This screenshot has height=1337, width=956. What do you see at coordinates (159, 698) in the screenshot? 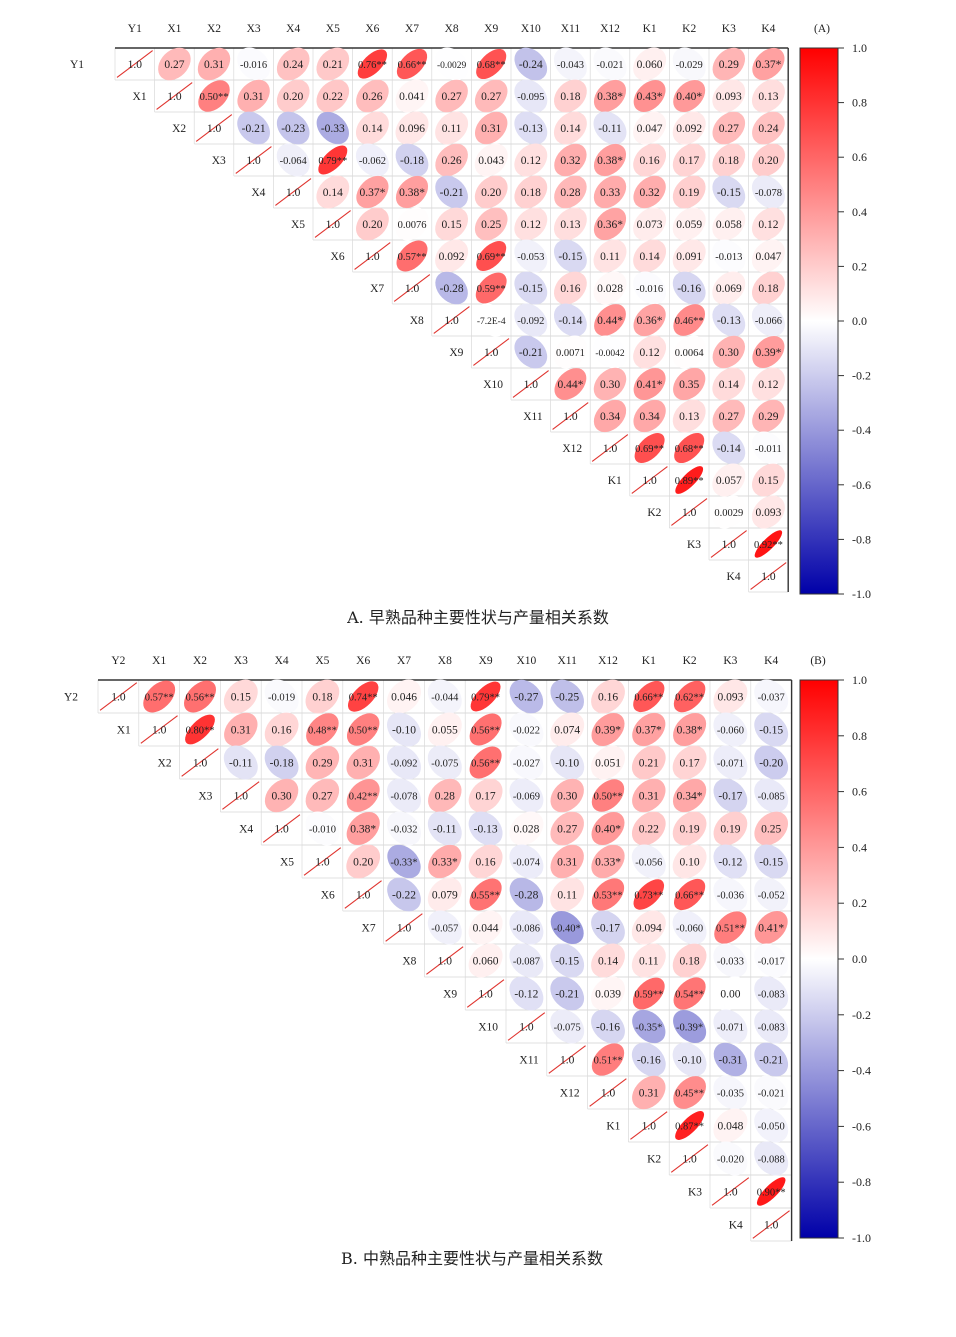
I see `cell-value: 0.57**` at bounding box center [159, 698].